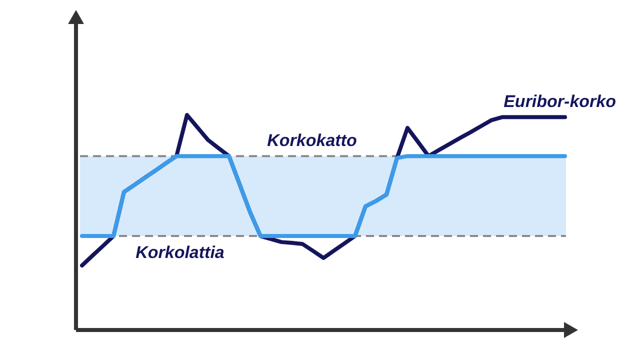  Describe the element at coordinates (312, 140) in the screenshot. I see `ref-line-label: Korkokatto` at that location.